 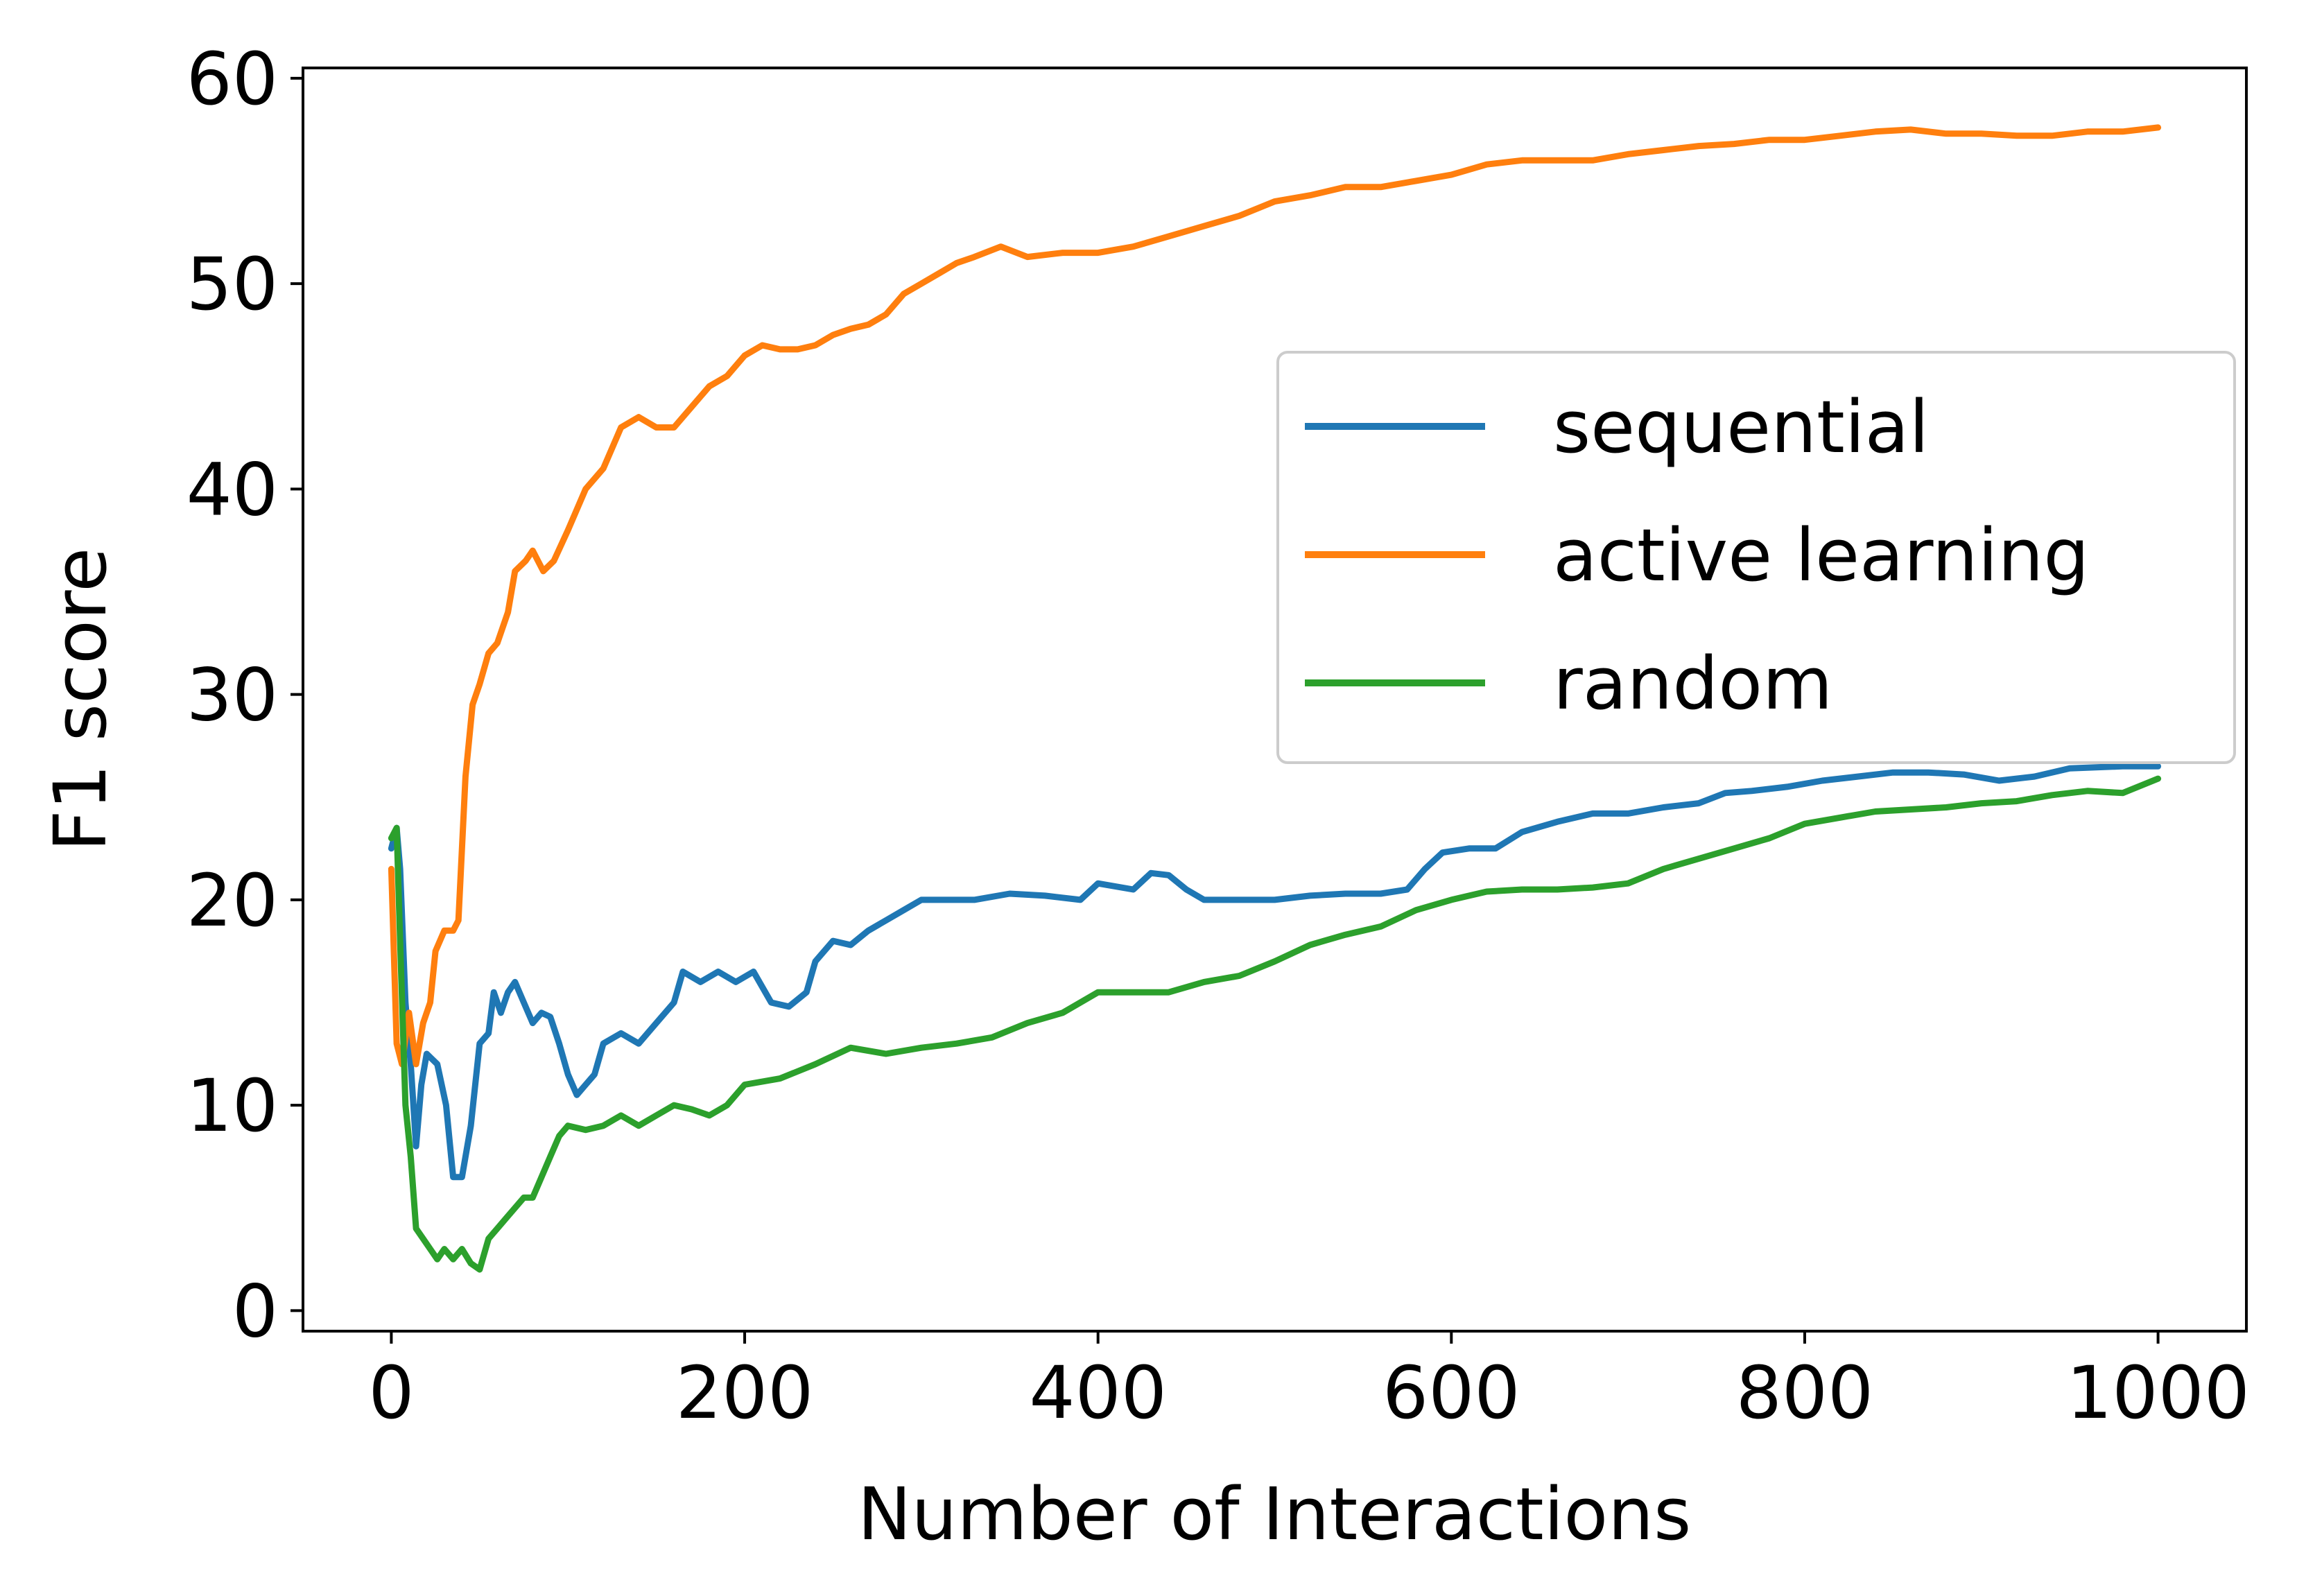 I want to click on x-axis: 0 200 400 600 800 1000, so click(x=1309, y=1383).